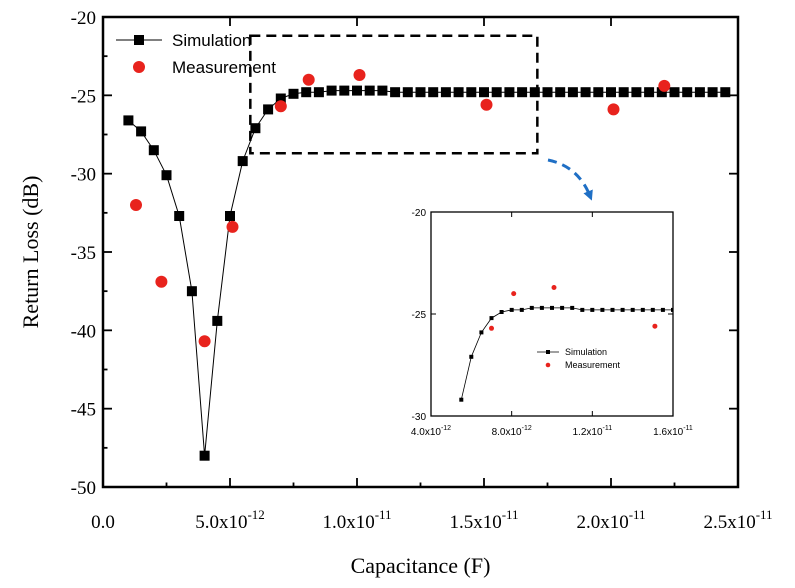  I want to click on x-tick-mantissa: 0.0, so click(103, 522).